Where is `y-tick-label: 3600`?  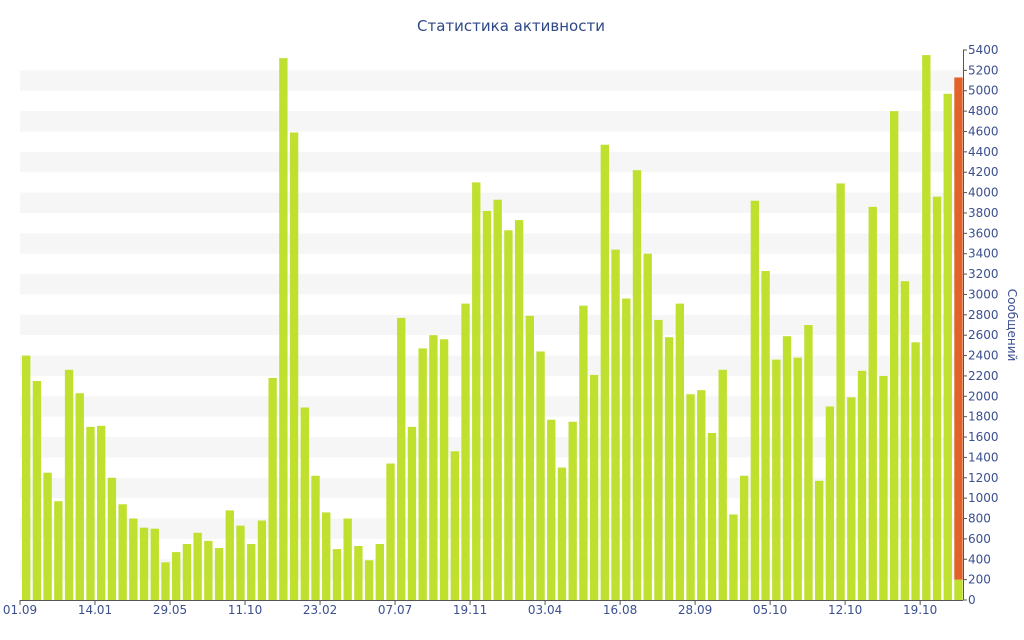
y-tick-label: 3600 is located at coordinates (983, 233).